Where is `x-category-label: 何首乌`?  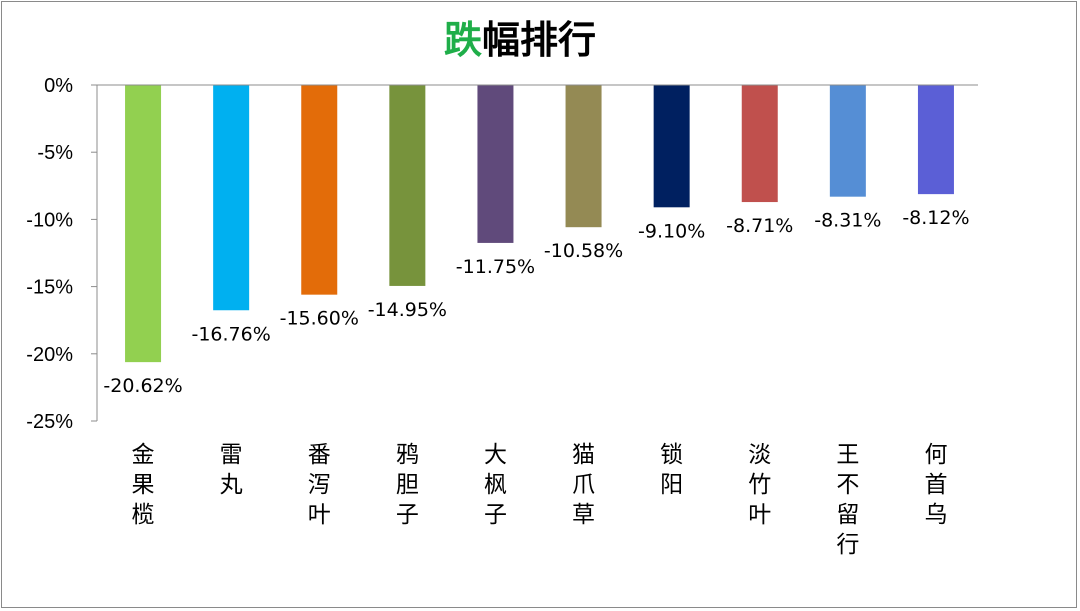
x-category-label: 何首乌 is located at coordinates (935, 485).